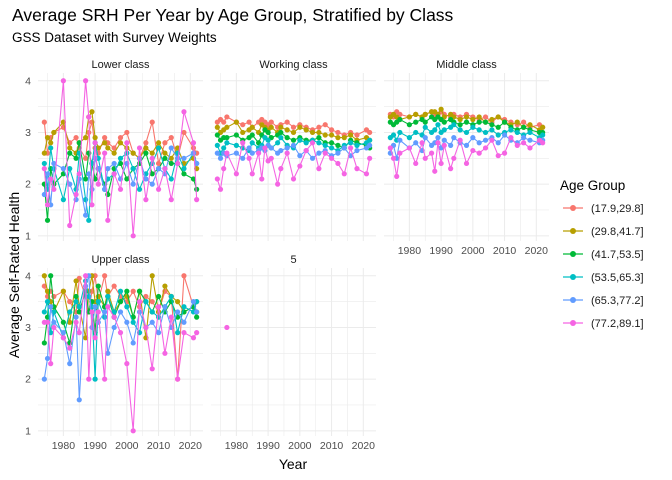  Describe the element at coordinates (617, 278) in the screenshot. I see `legend-label: (53.5,65.3]` at that location.